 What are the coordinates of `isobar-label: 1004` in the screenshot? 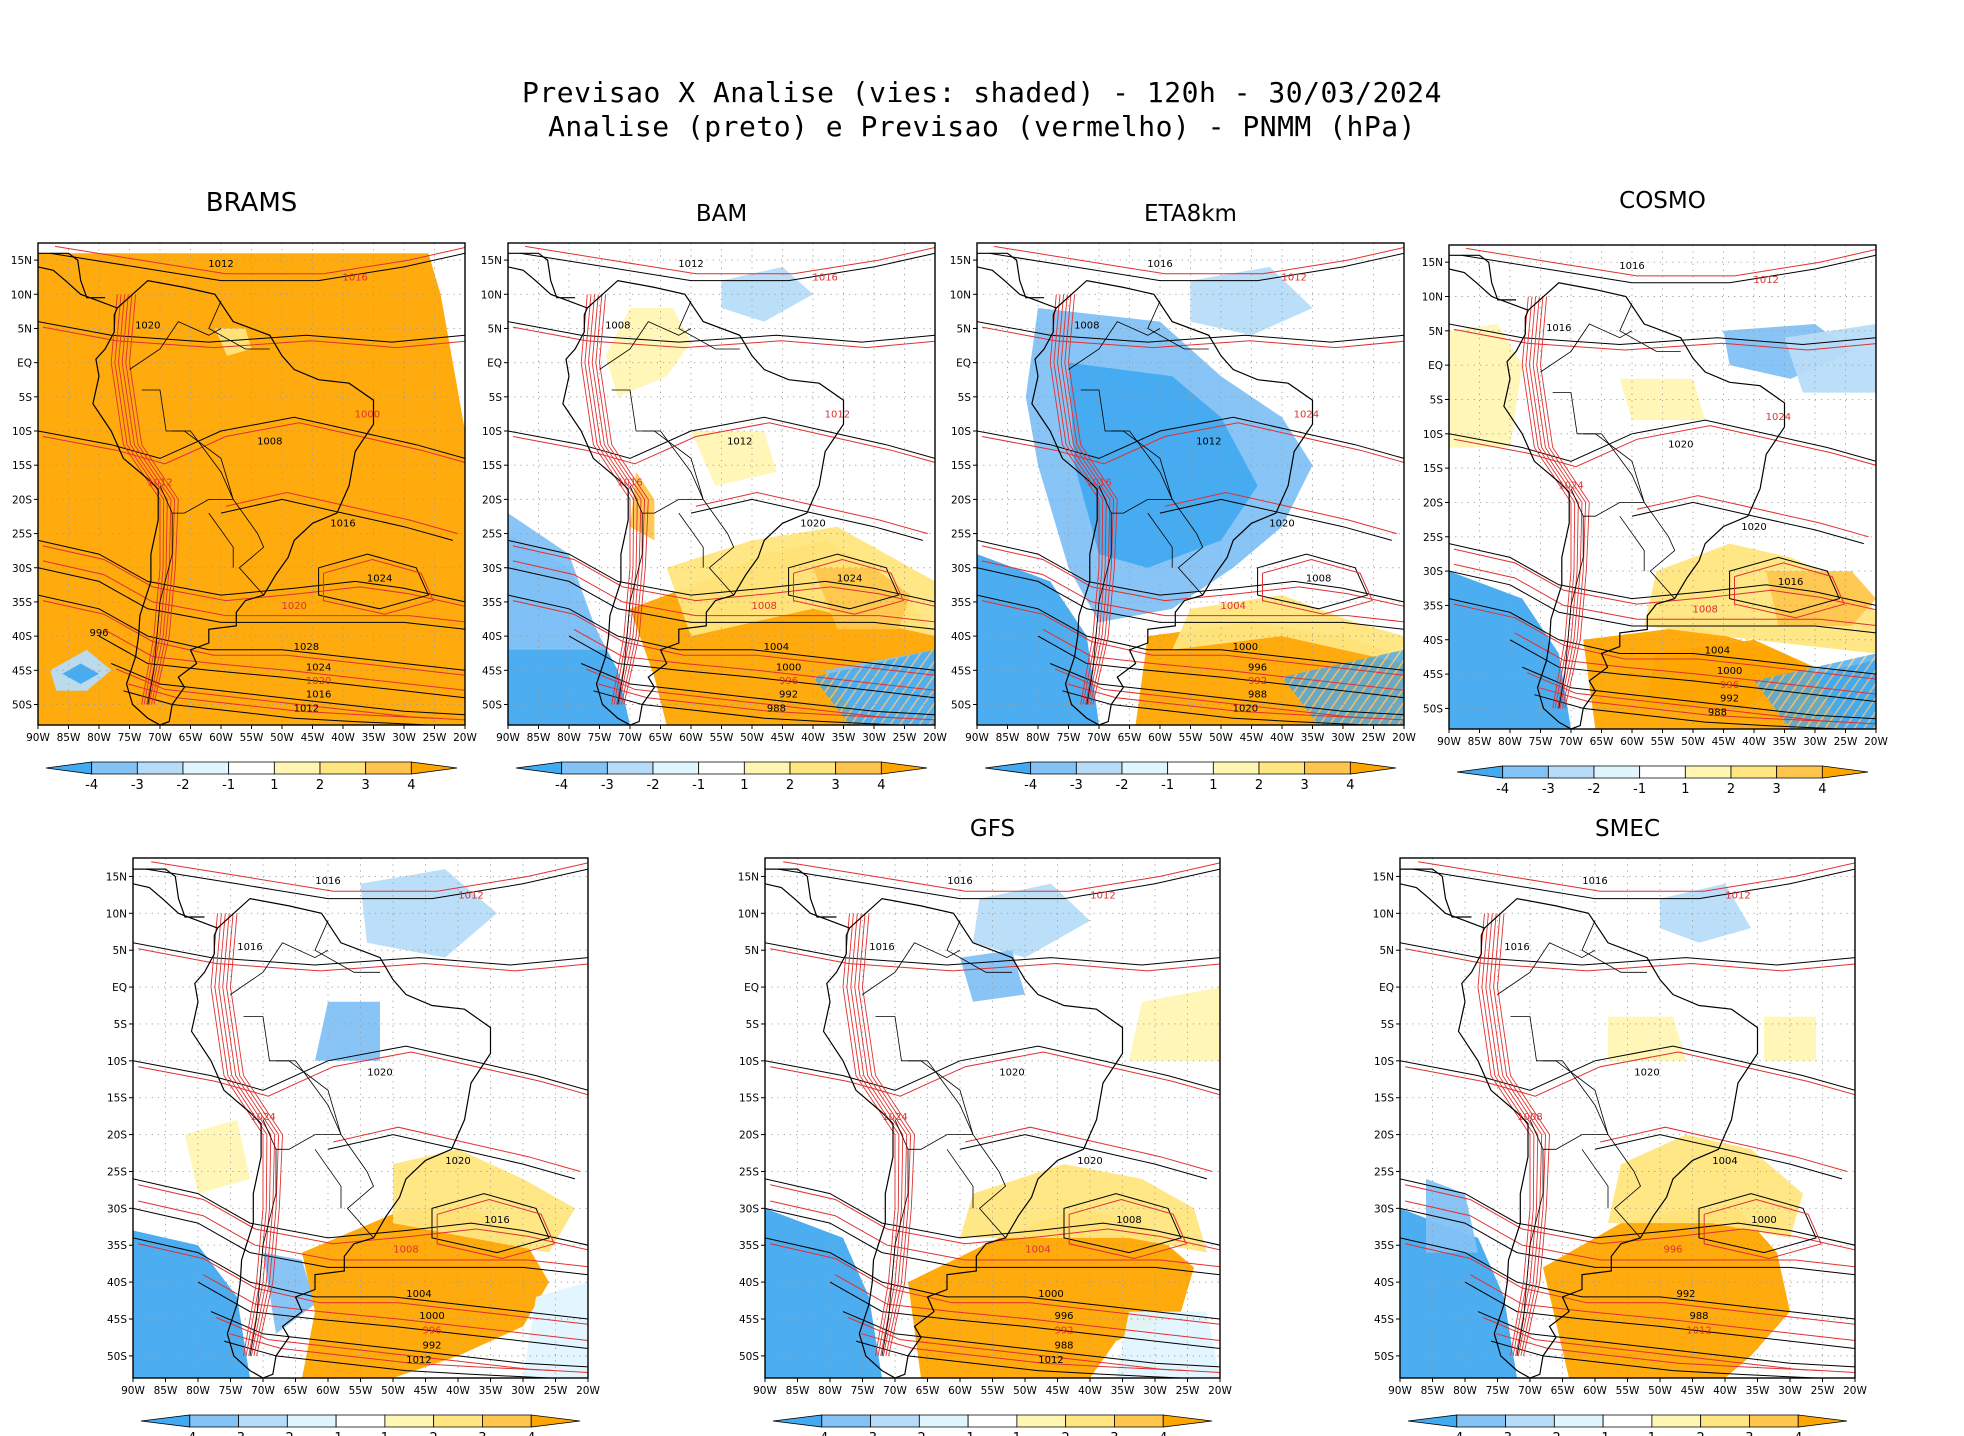 It's located at (418, 1294).